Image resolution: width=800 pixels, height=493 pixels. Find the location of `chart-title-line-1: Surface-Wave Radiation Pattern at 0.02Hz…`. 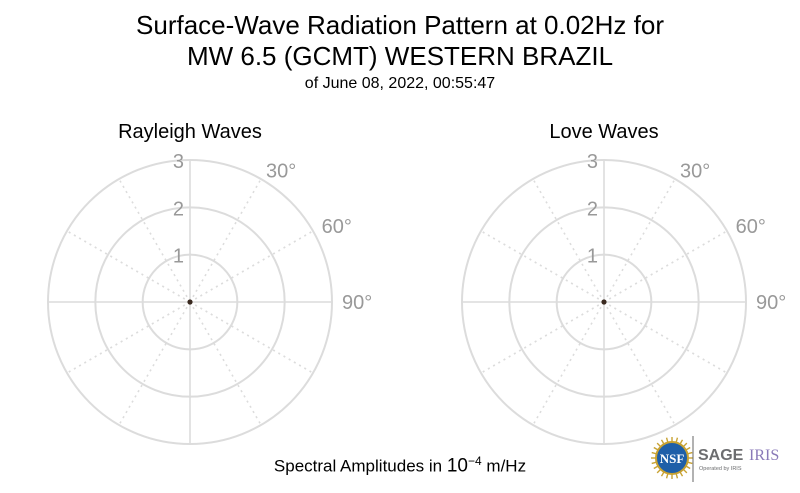

chart-title-line-1: Surface-Wave Radiation Pattern at 0.02Hz… is located at coordinates (400, 25).